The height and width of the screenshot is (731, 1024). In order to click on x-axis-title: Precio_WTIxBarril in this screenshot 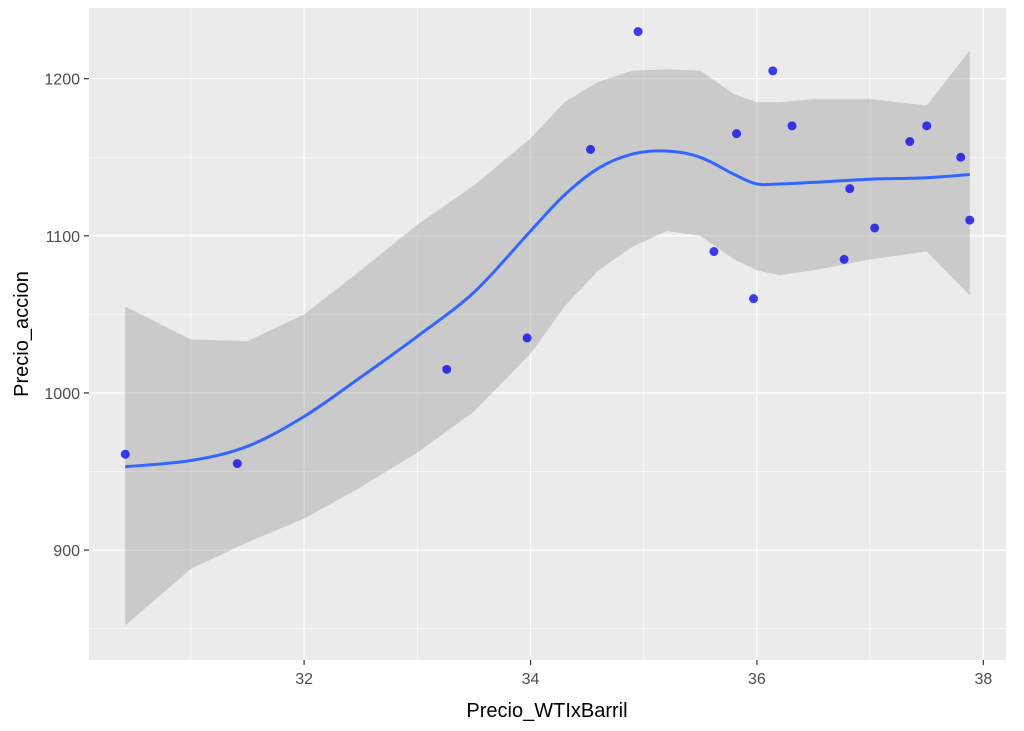, I will do `click(546, 711)`.